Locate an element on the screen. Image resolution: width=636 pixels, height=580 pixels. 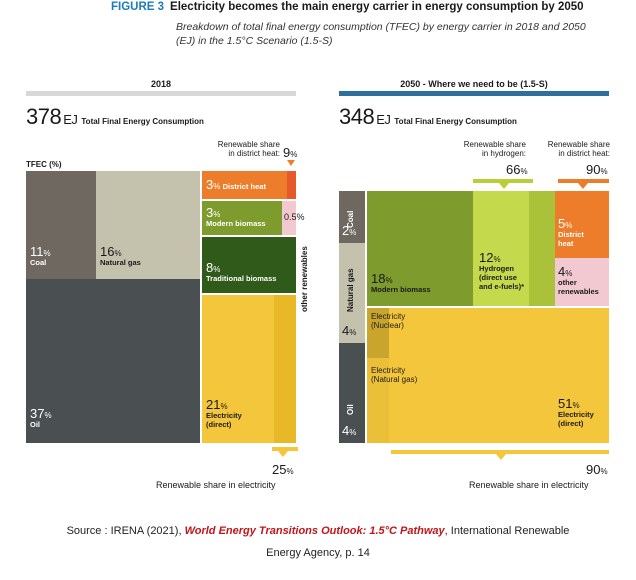
cell-dh-2050 is located at coordinates (582, 224).